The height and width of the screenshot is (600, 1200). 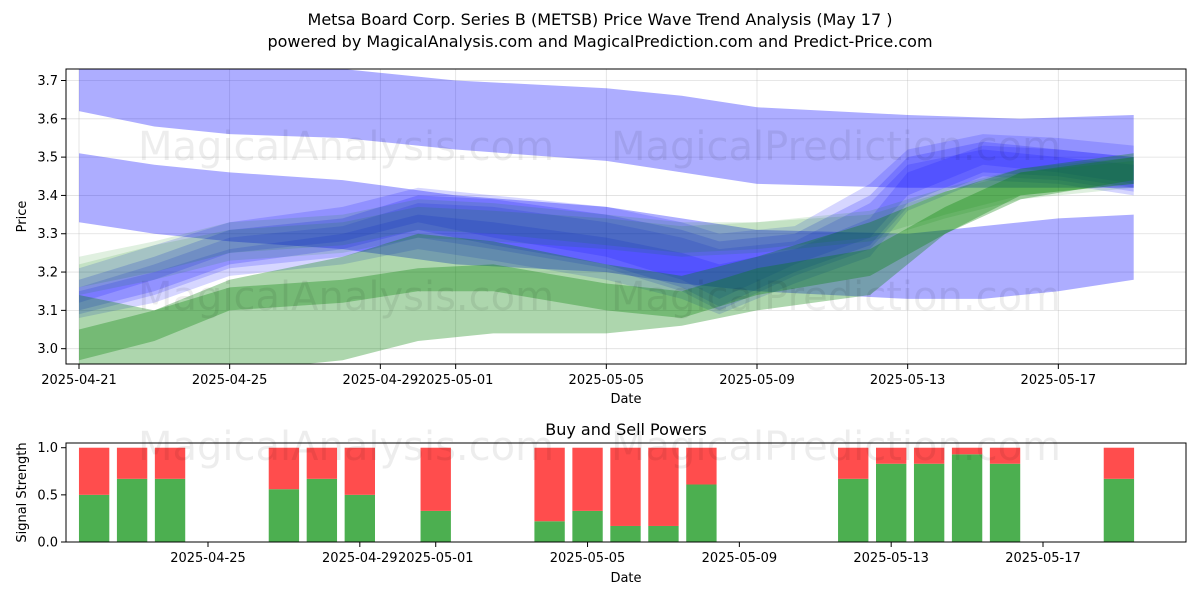 What do you see at coordinates (22, 492) in the screenshot?
I see `y-axis-label: Signal Strength` at bounding box center [22, 492].